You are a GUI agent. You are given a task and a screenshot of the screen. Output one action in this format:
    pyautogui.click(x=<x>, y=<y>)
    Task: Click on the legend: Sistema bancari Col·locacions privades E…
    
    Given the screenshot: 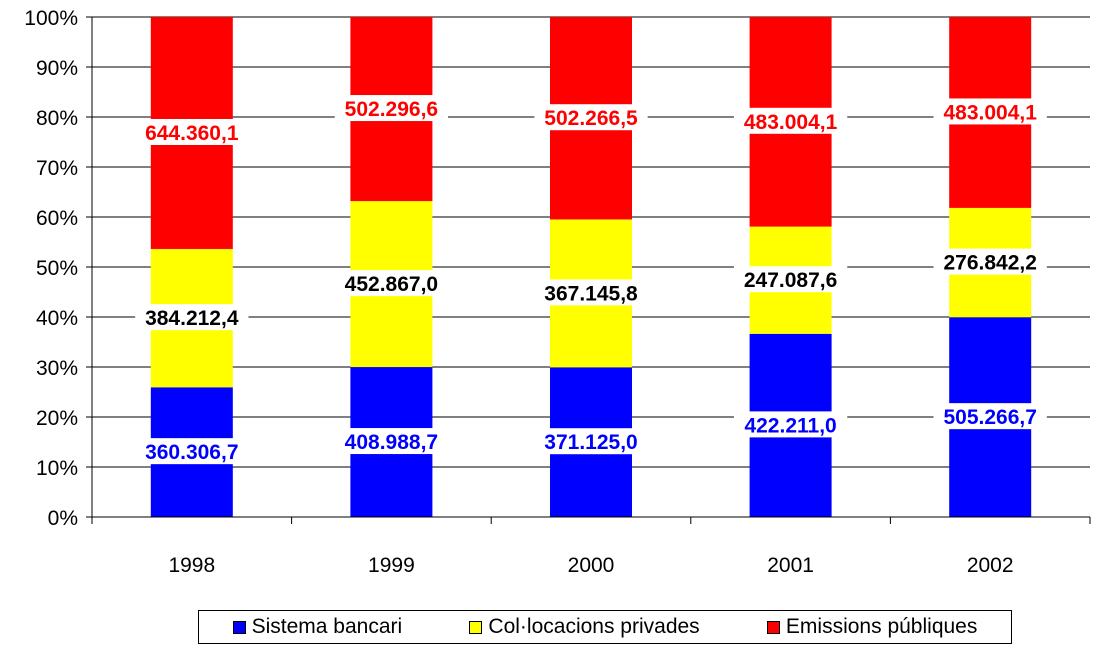 What is the action you would take?
    pyautogui.click(x=605, y=627)
    